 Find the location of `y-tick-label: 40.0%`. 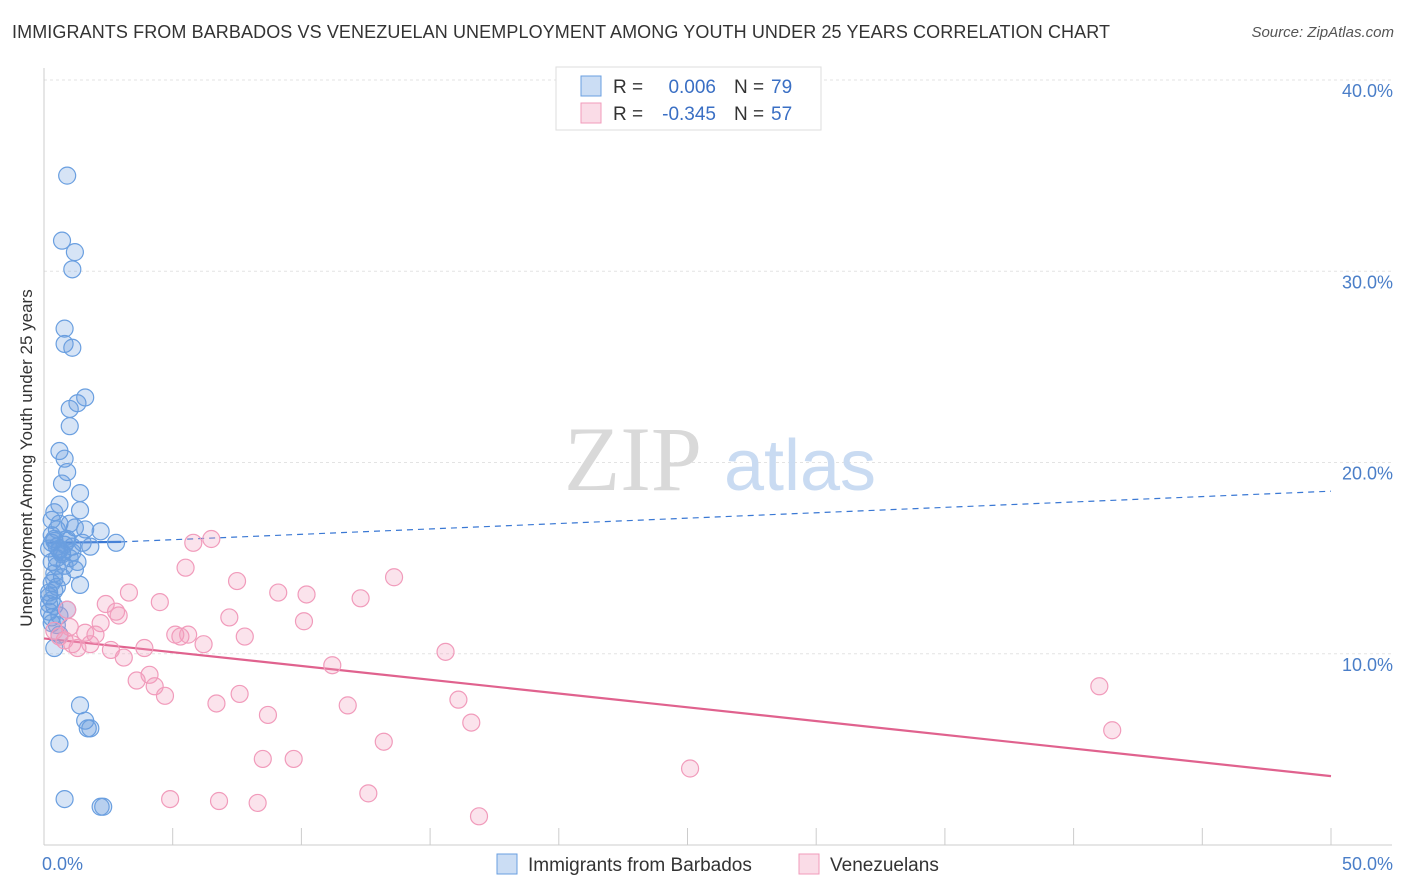

y-tick-label: 40.0% is located at coordinates (1367, 91).